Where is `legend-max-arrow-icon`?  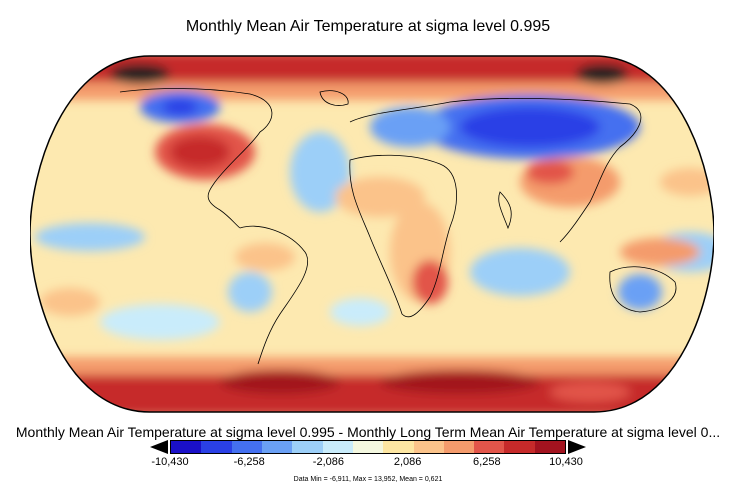
legend-max-arrow-icon is located at coordinates (577, 447).